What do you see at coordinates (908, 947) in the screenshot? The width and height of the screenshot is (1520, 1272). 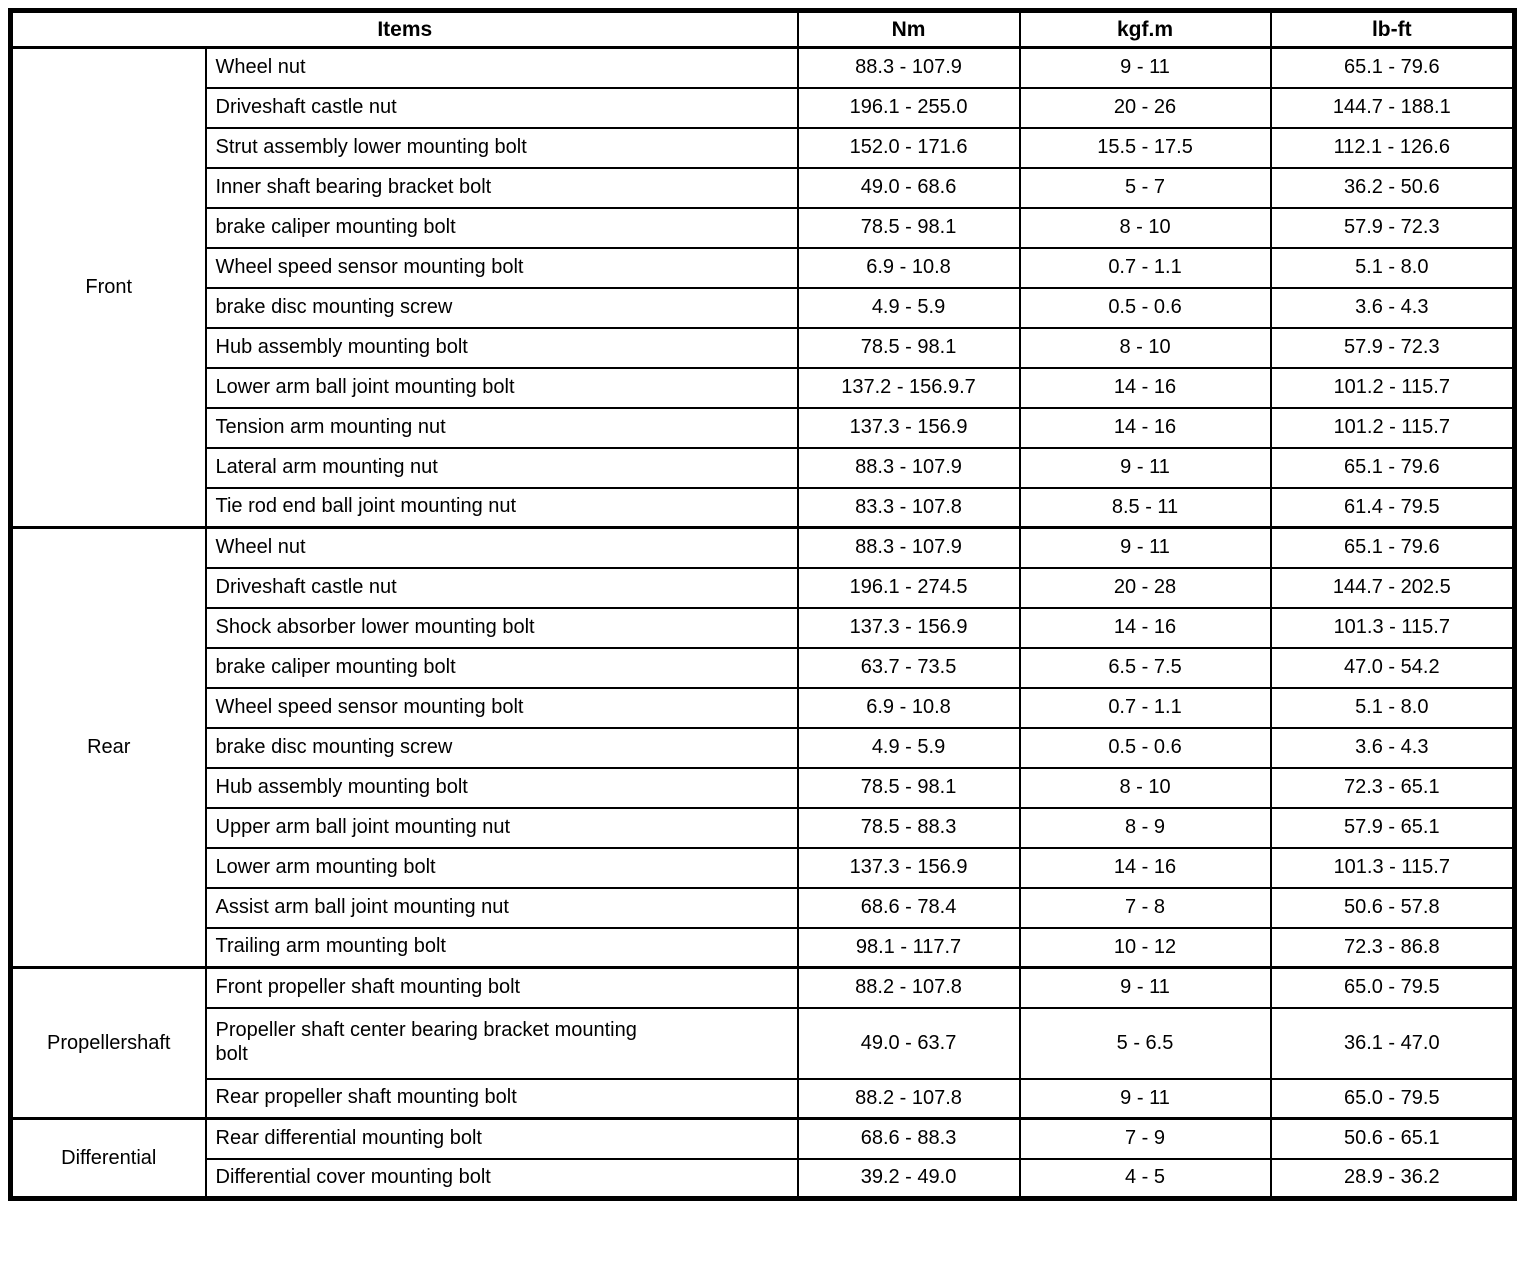 I see `nm-value: 98.1 - 117.7` at bounding box center [908, 947].